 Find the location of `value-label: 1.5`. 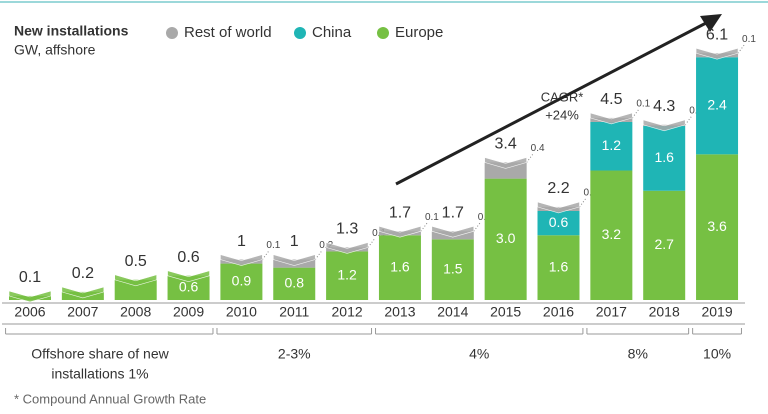

value-label: 1.5 is located at coordinates (453, 268).